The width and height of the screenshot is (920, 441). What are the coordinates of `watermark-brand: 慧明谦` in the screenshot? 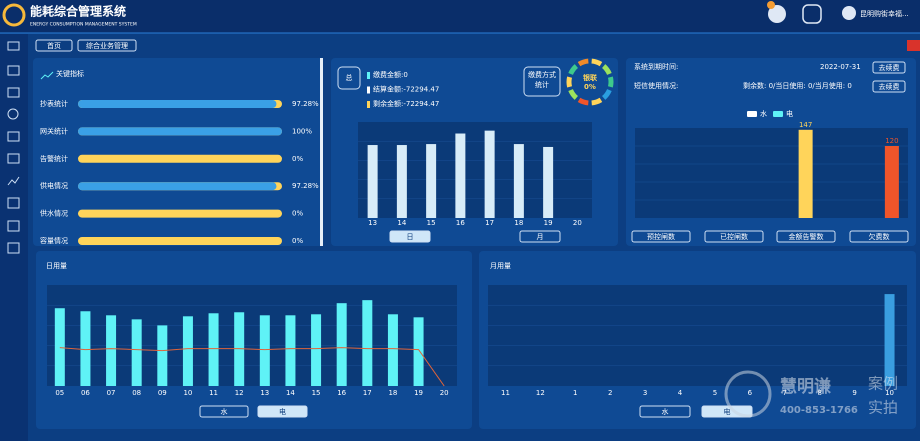 It's located at (805, 386).